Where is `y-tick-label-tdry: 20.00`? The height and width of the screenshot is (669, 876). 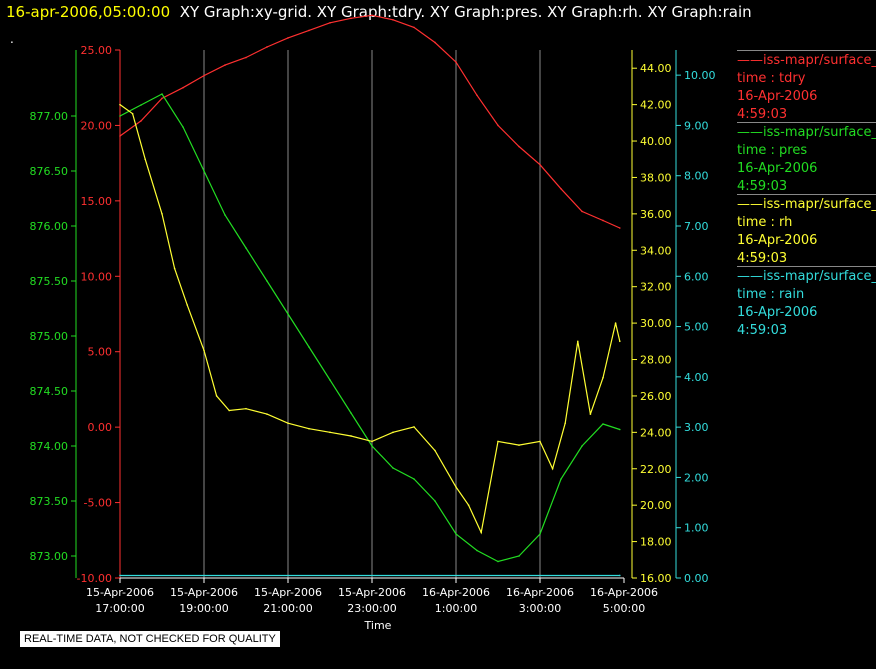
y-tick-label-tdry: 20.00 is located at coordinates (97, 125).